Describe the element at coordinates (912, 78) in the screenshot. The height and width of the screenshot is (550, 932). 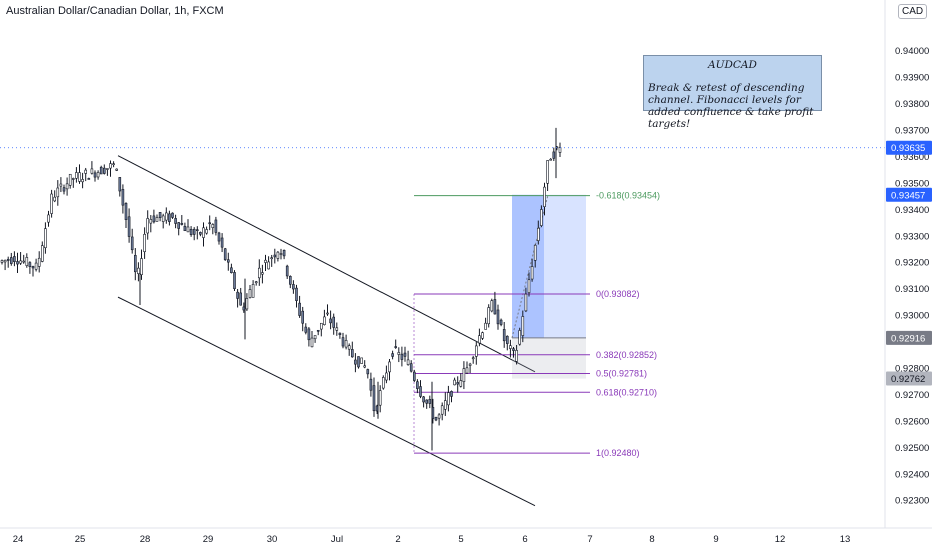
I see `price-tick-label: 0.93900` at that location.